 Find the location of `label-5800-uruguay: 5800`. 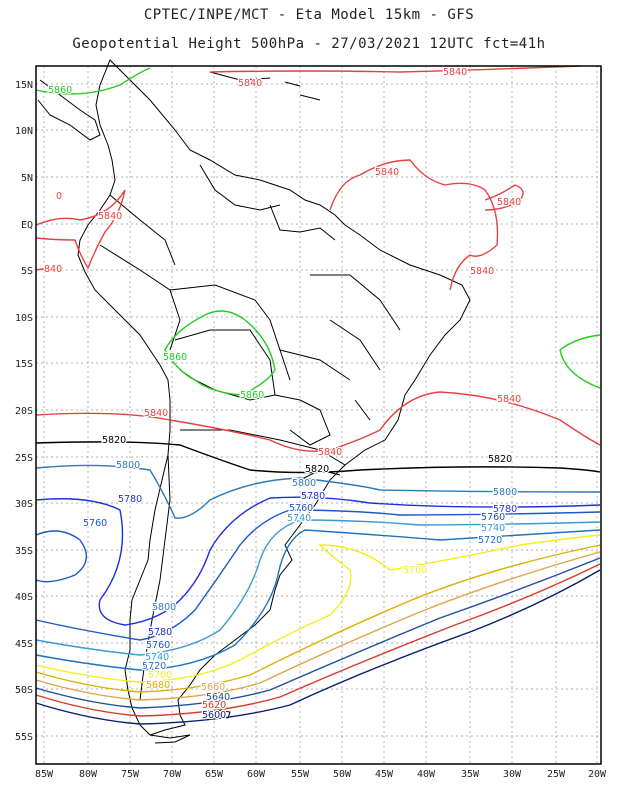

label-5800-uruguay: 5800 is located at coordinates (304, 483).